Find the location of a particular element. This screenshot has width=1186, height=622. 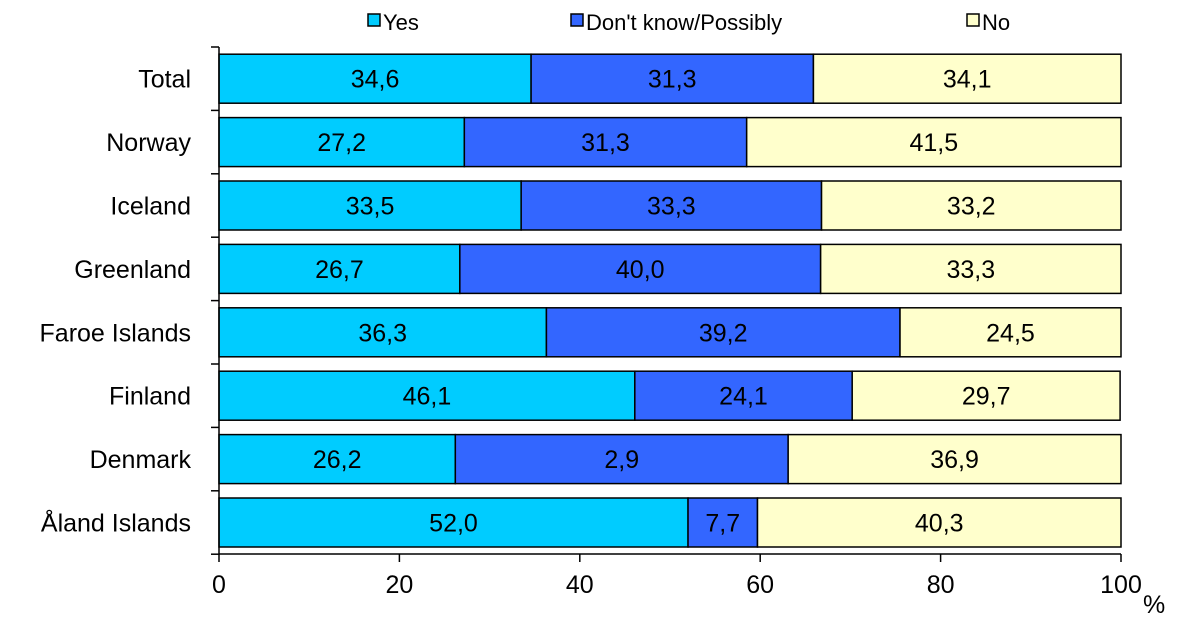

value-label-faroe-islands-yes: 36,3 is located at coordinates (382, 333).